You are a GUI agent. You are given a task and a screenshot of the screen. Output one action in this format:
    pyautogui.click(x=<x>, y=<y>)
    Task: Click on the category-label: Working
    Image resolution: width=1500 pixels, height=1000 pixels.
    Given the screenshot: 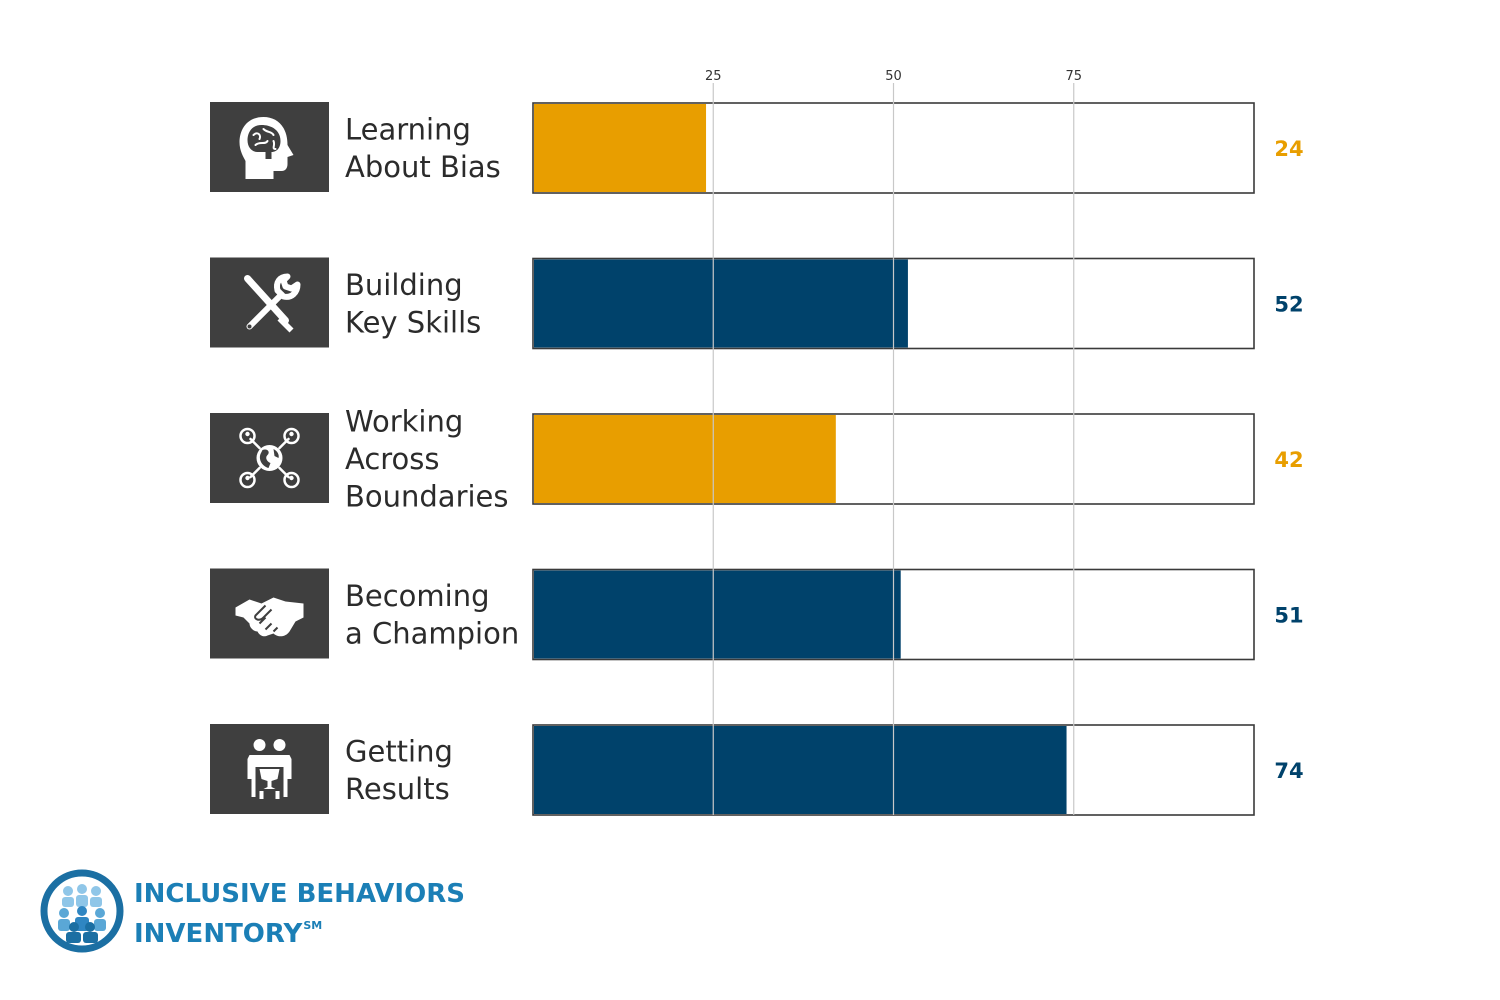 What is the action you would take?
    pyautogui.click(x=404, y=422)
    